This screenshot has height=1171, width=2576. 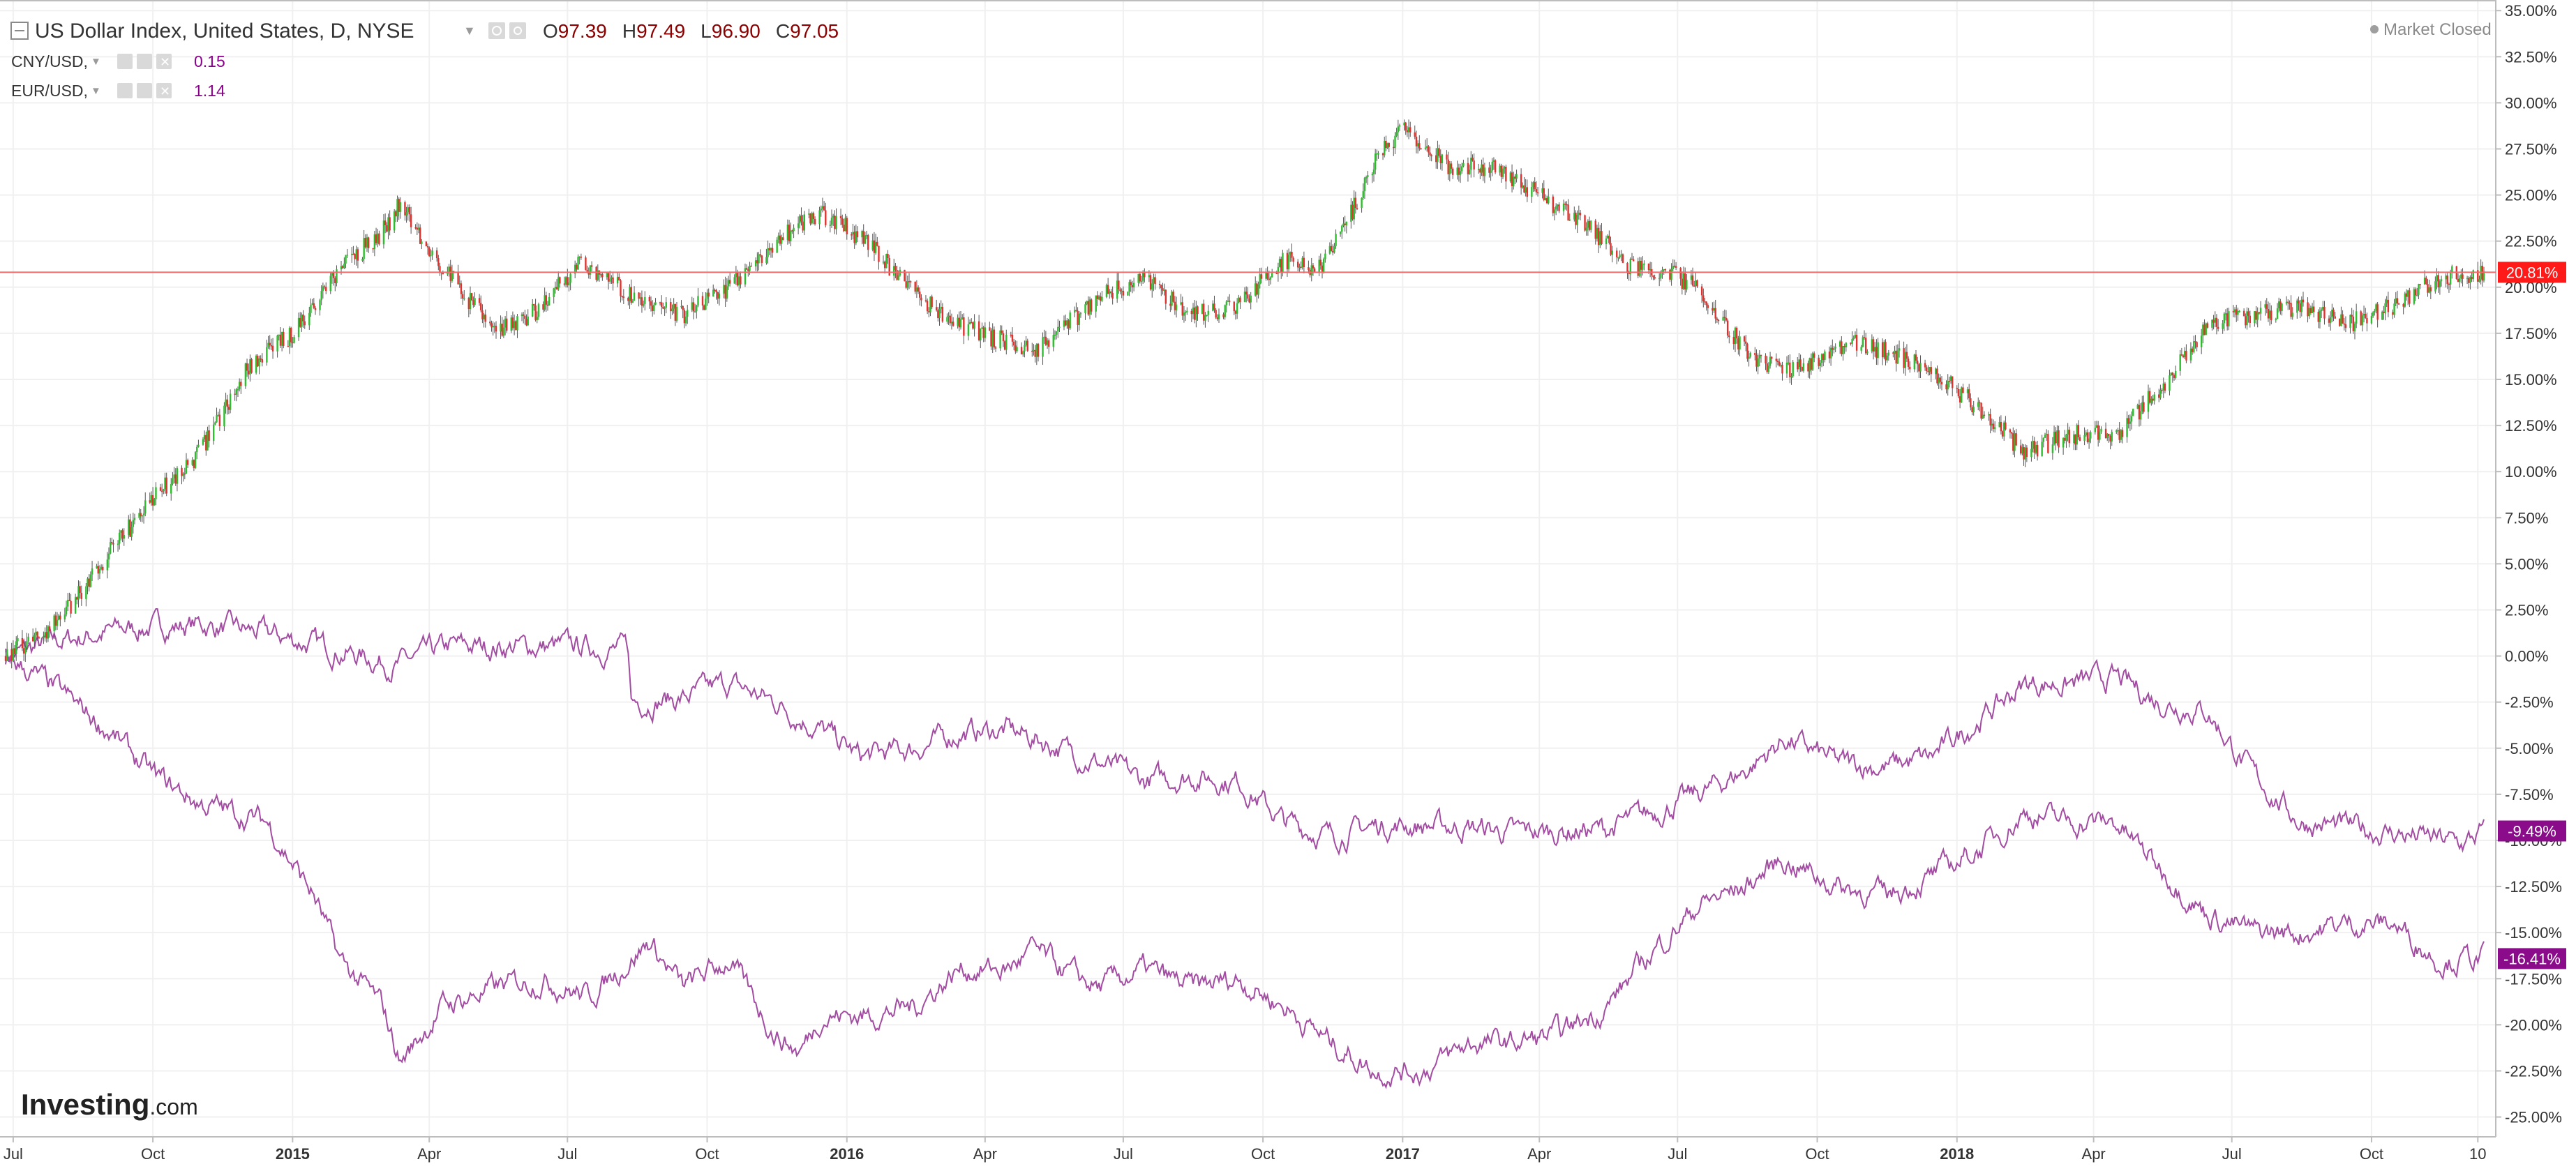 I want to click on y-tick-label: 32.50%, so click(x=2531, y=57).